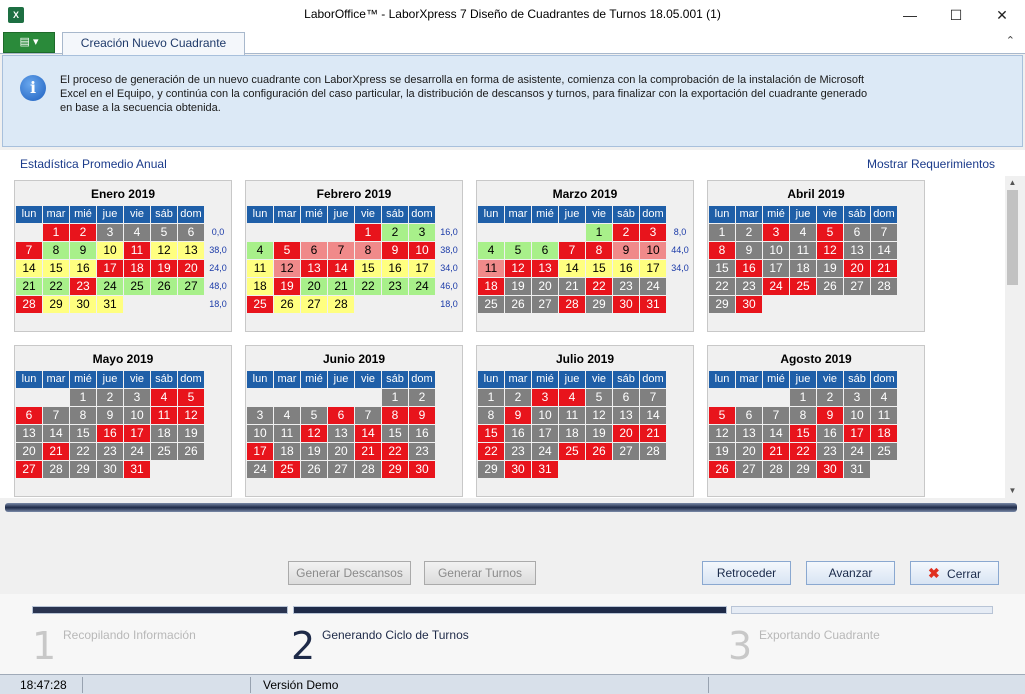 The width and height of the screenshot is (1025, 694). I want to click on day-cell: 31, so click(137, 469).